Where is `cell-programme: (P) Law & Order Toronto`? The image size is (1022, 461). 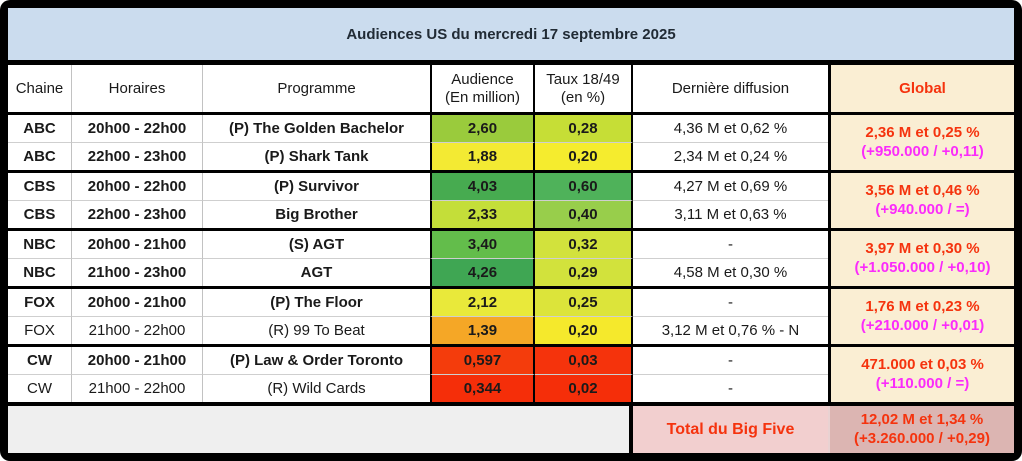
cell-programme: (P) Law & Order Toronto is located at coordinates (316, 361).